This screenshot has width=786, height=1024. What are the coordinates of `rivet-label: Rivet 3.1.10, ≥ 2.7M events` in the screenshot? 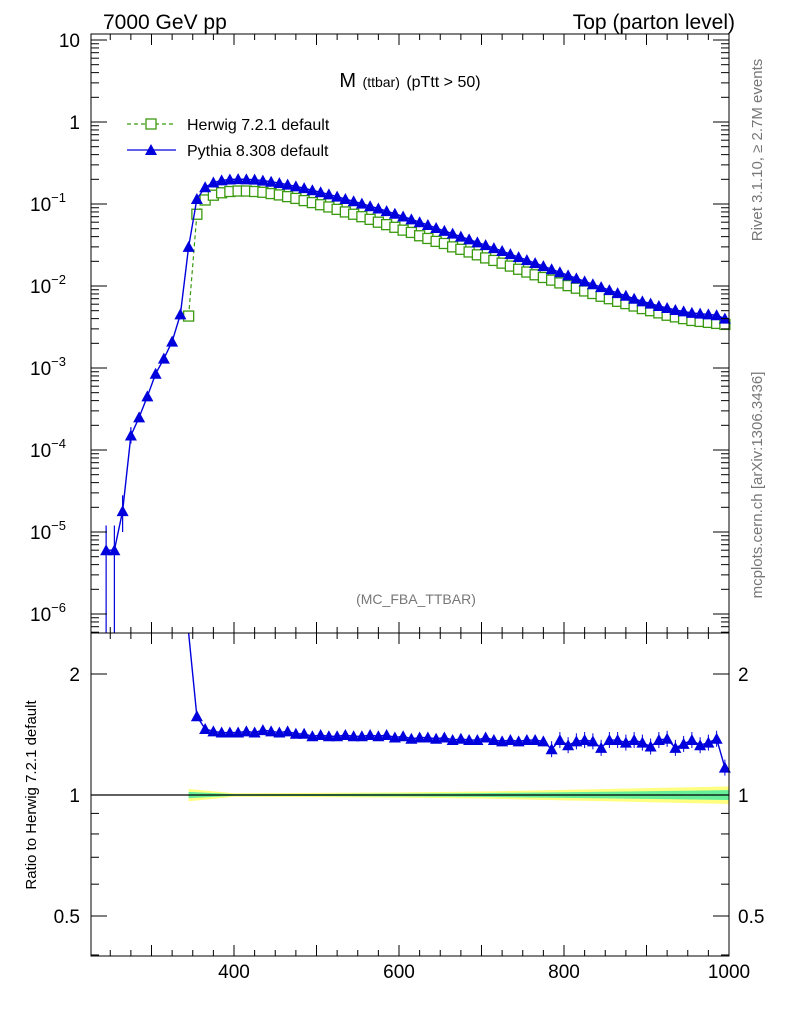 It's located at (757, 150).